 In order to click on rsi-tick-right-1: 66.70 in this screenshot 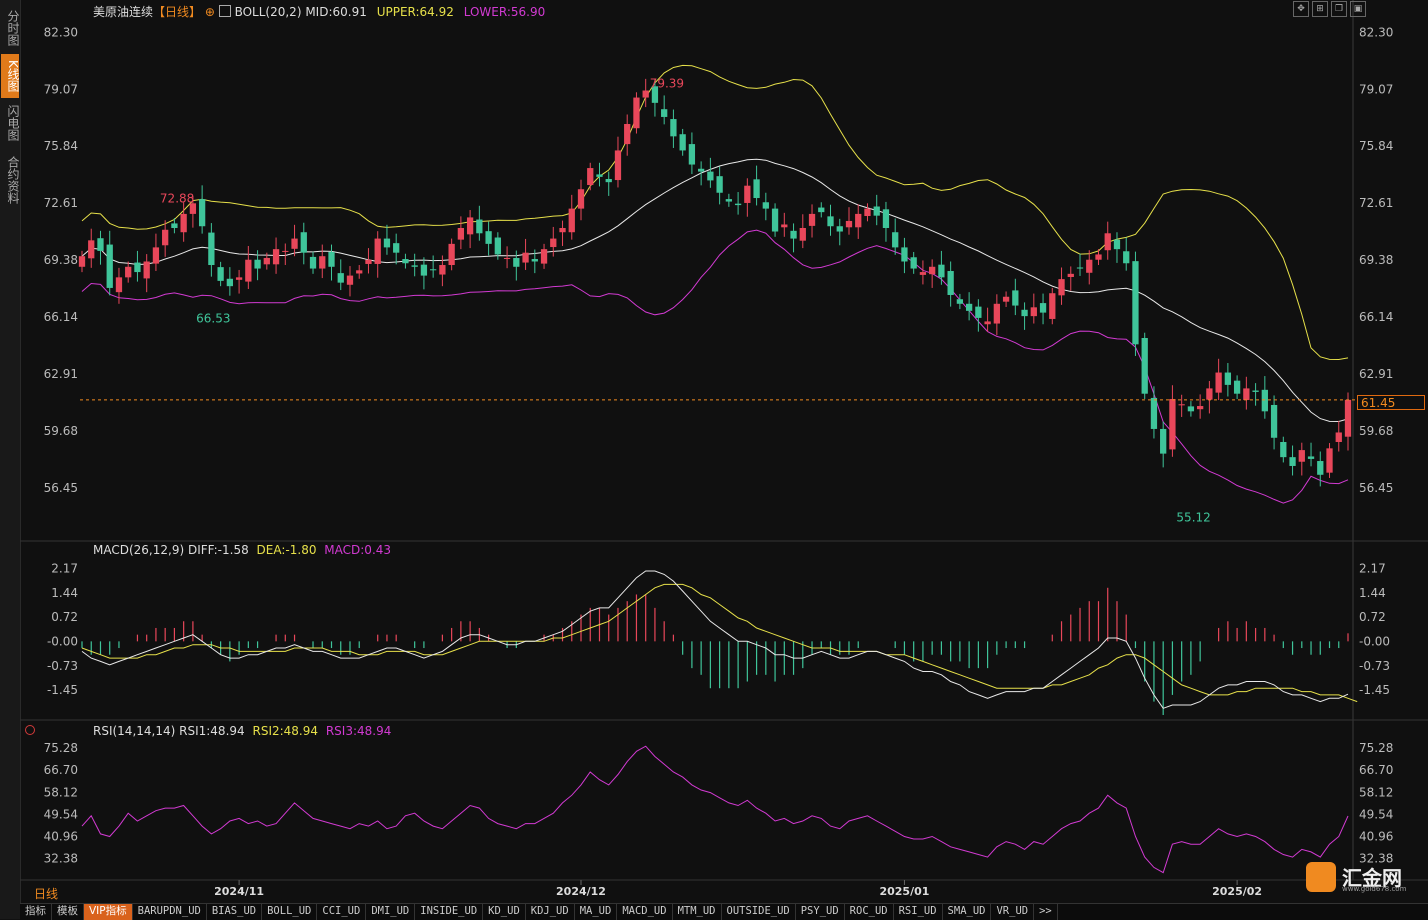, I will do `click(1376, 770)`.